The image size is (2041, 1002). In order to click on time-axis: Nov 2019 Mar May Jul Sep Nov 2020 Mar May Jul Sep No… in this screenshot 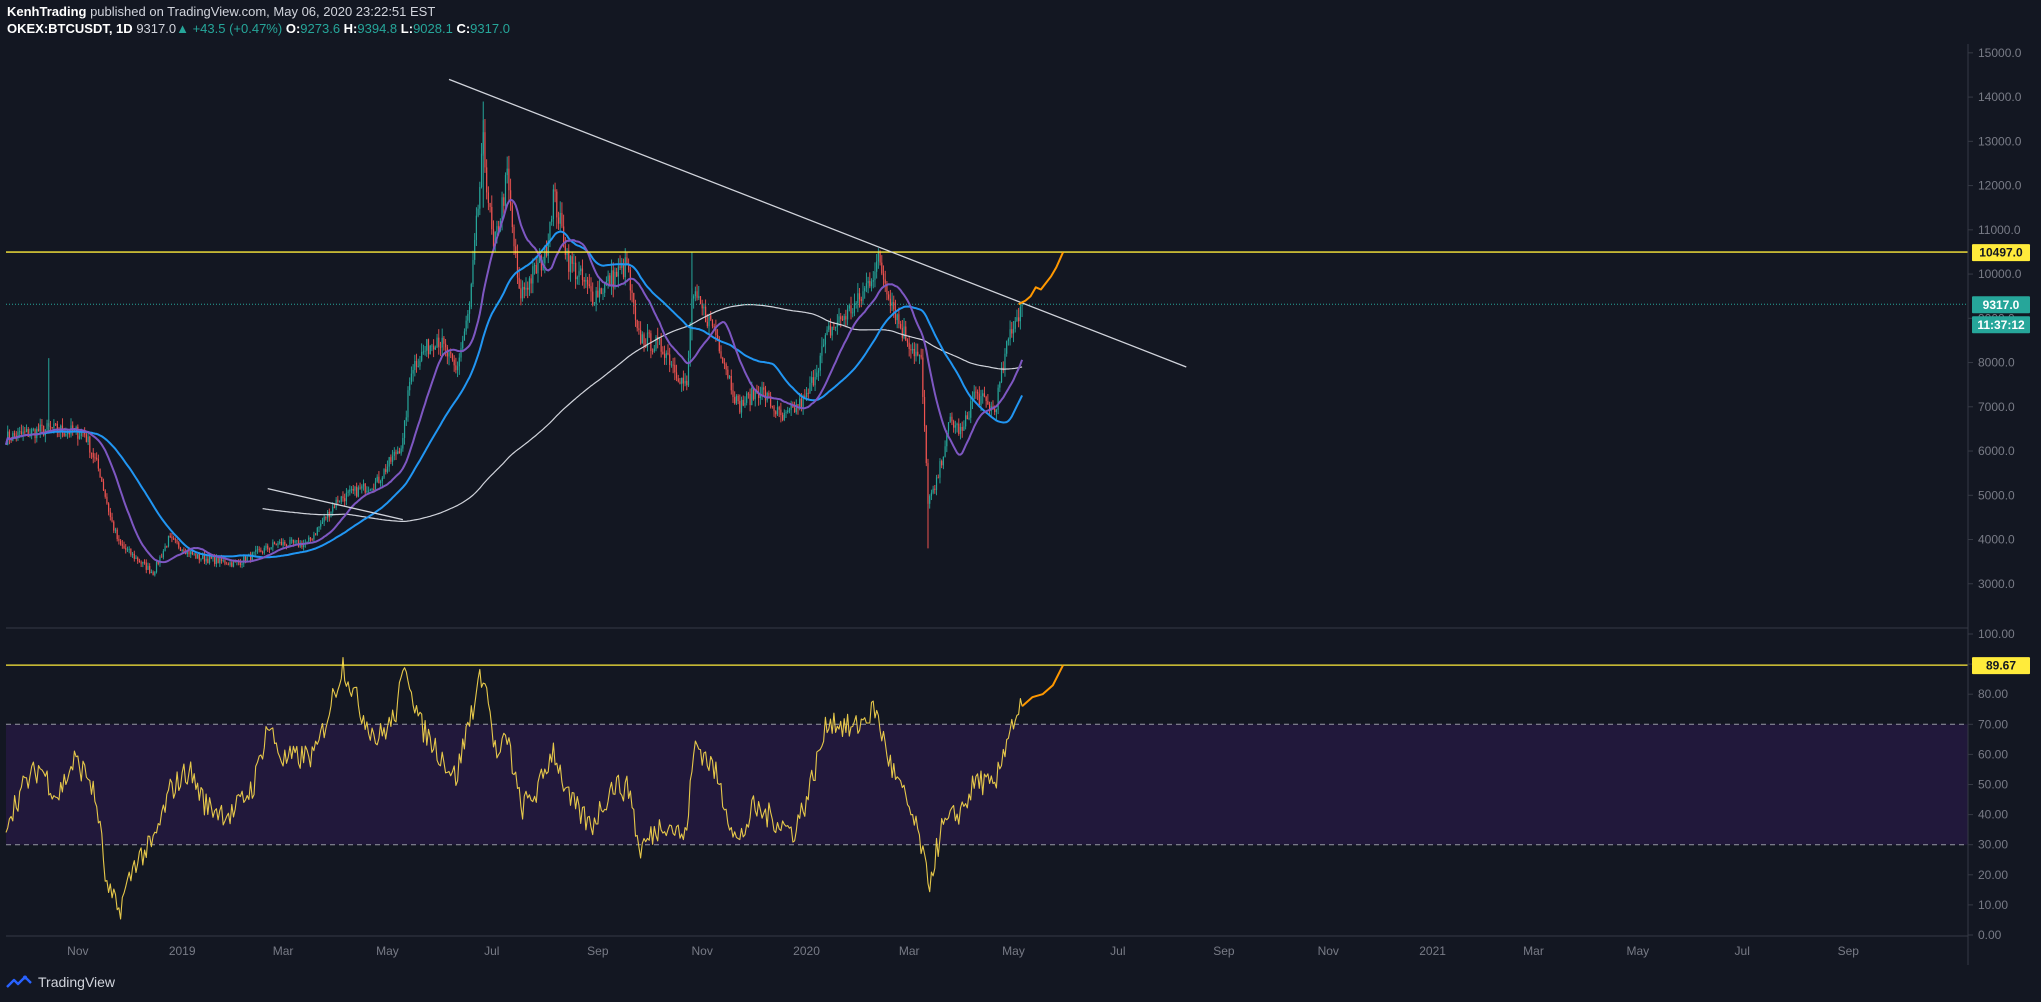, I will do `click(963, 951)`.